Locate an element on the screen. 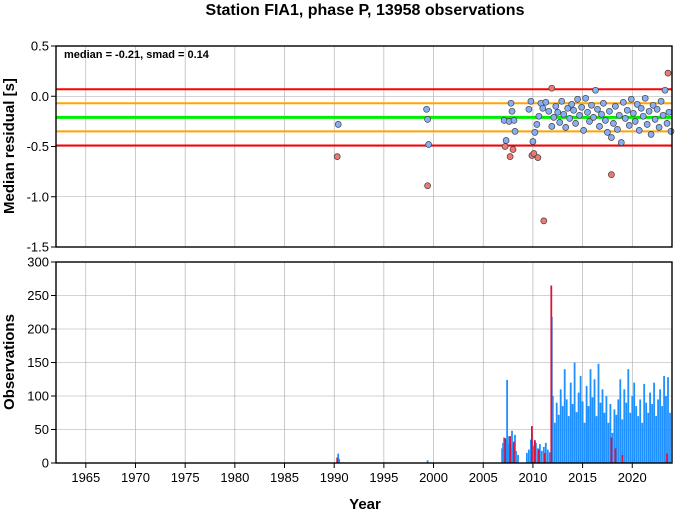 Image resolution: width=678 pixels, height=511 pixels. obs-ytick-label-50: 50 is located at coordinates (42, 429).